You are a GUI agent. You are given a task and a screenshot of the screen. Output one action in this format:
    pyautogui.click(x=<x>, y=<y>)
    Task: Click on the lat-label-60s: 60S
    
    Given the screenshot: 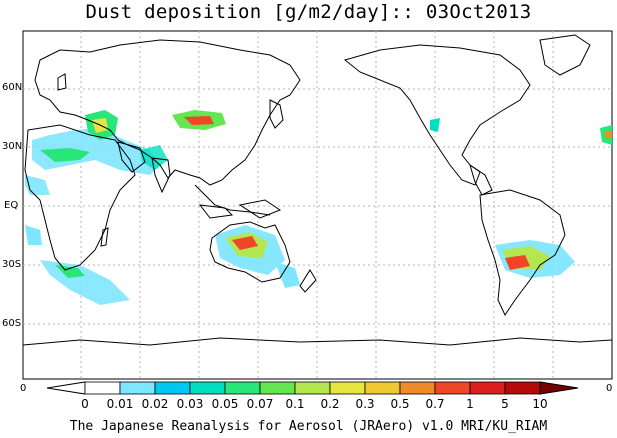 What is the action you would take?
    pyautogui.click(x=12, y=323)
    